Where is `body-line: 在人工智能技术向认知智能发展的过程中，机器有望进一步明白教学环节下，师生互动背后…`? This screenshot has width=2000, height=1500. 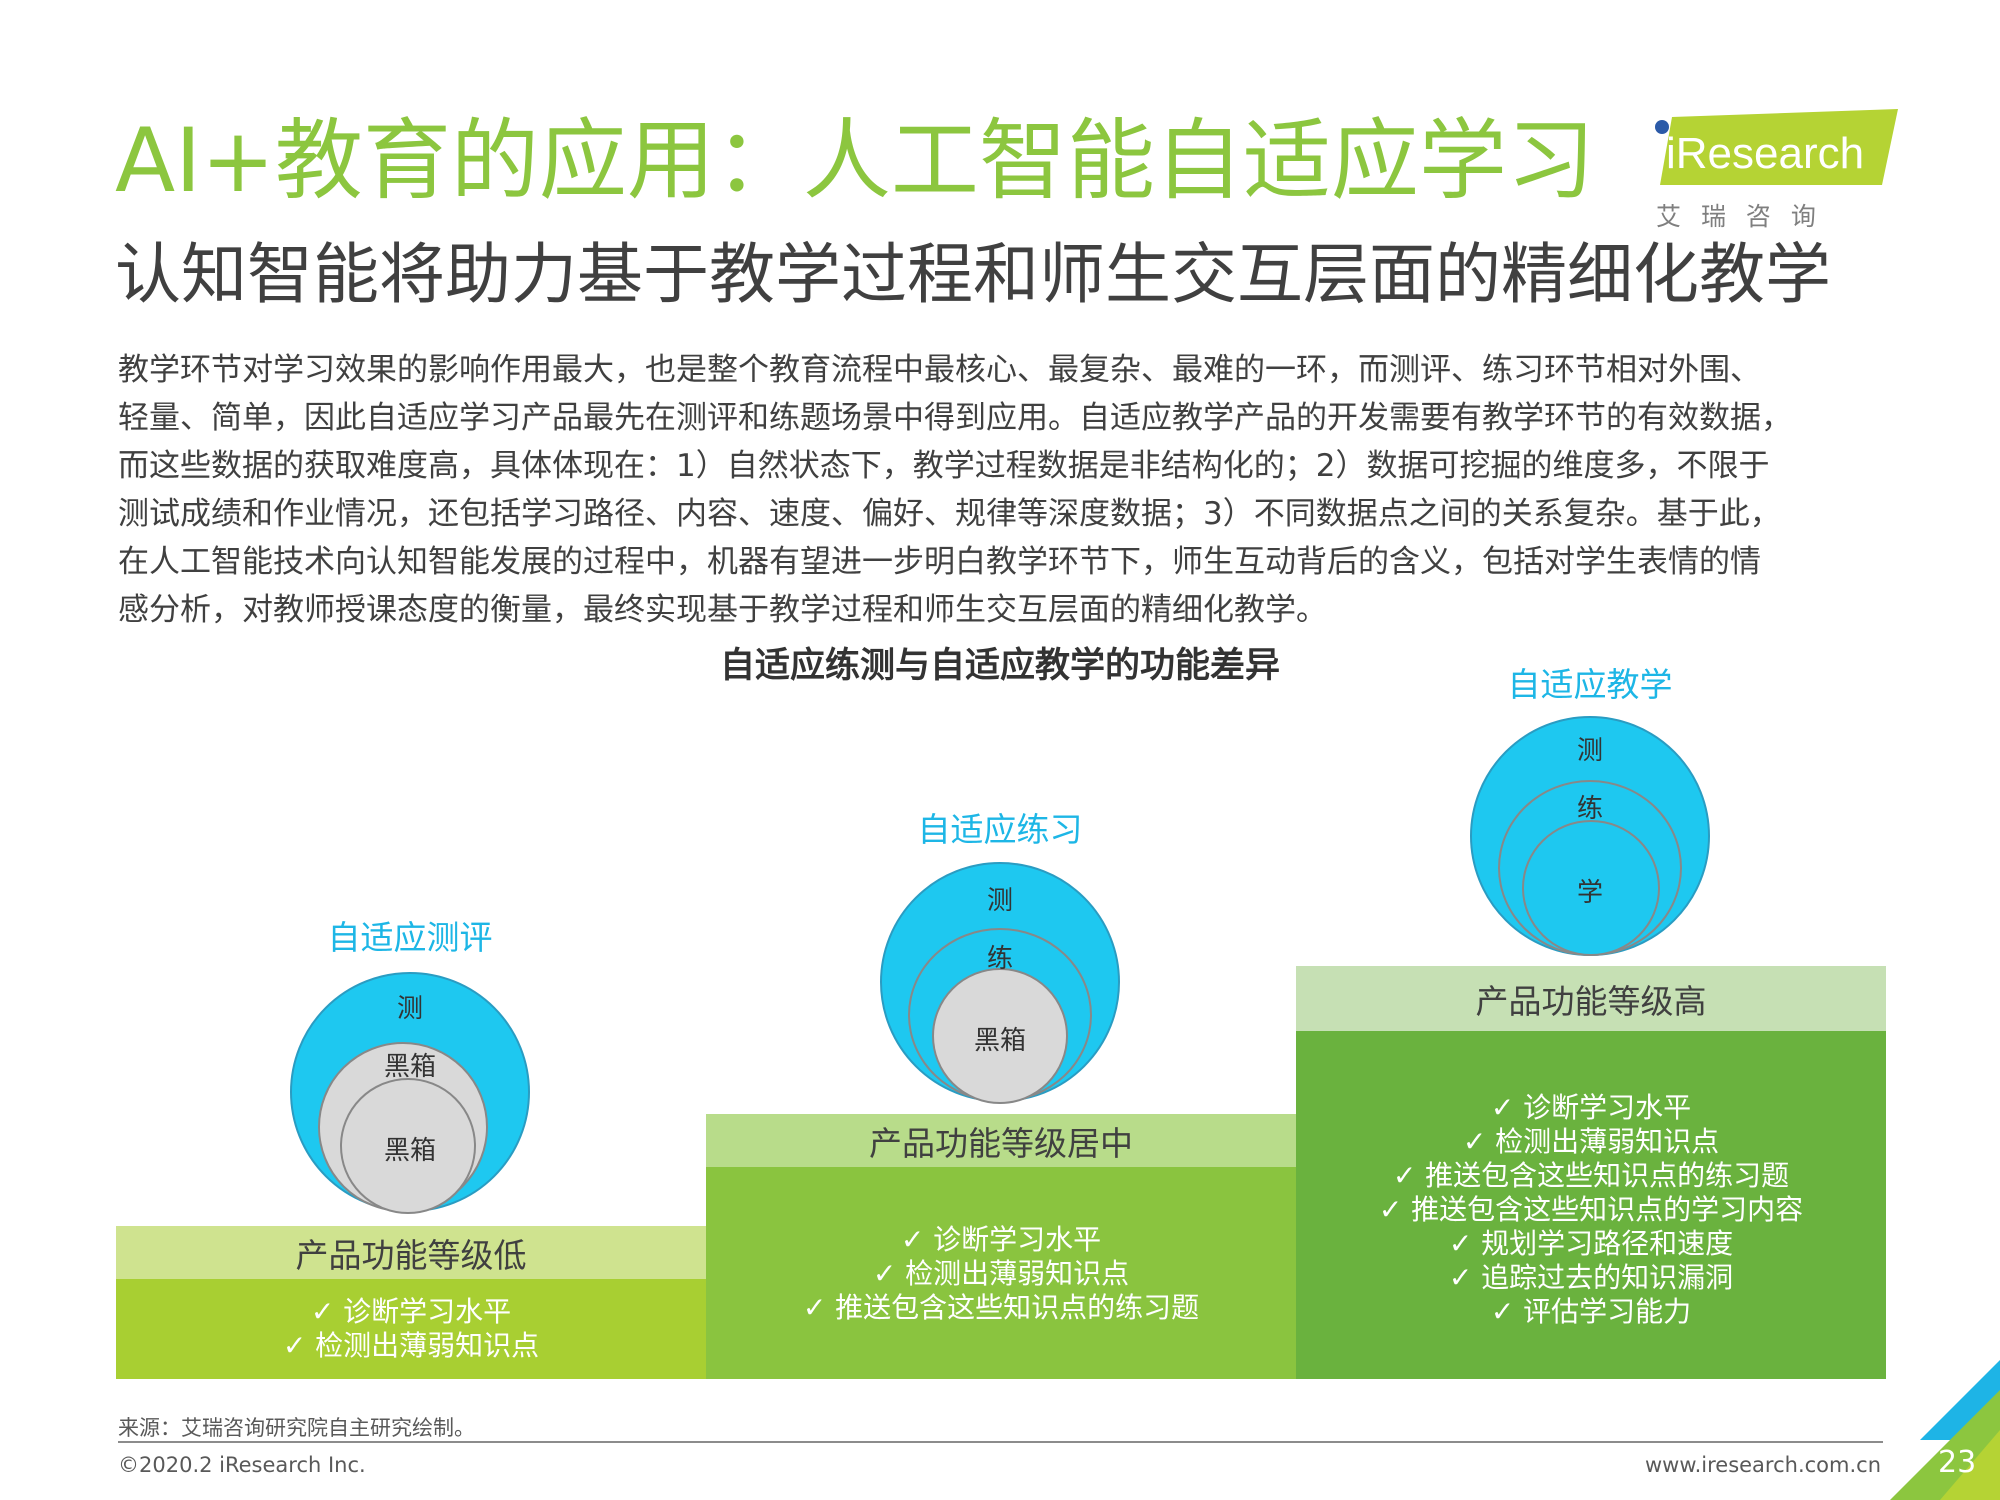 body-line: 在人工智能技术向认知智能发展的过程中，机器有望进一步明白教学环节下，师生互动背后… is located at coordinates (939, 562).